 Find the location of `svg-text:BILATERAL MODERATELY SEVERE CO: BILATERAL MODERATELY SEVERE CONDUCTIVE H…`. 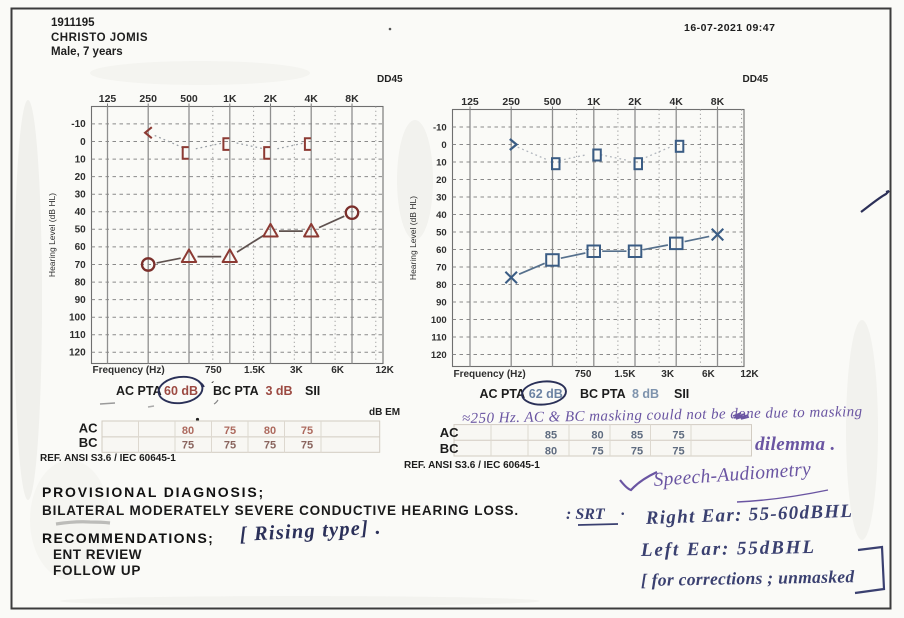

svg-text:BILATERAL MODERATELY SEVERE CO: BILATERAL MODERATELY SEVERE CONDUCTIVE H… is located at coordinates (280, 510).